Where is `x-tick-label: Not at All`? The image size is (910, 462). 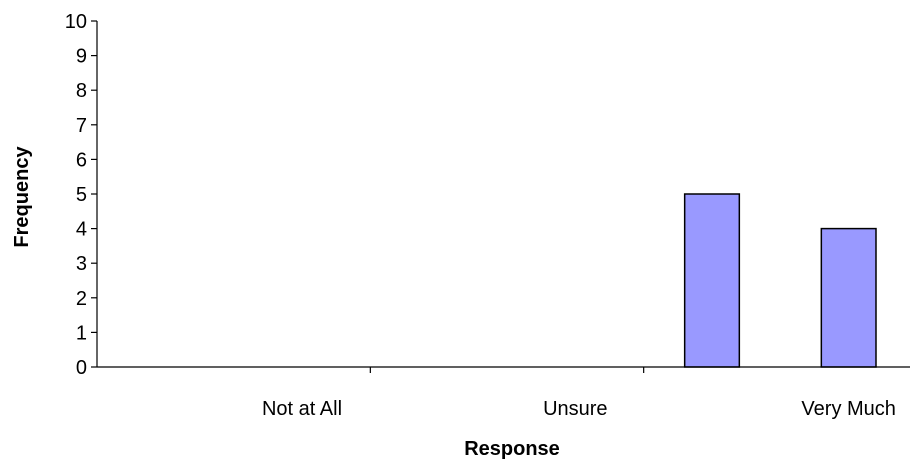
x-tick-label: Not at All is located at coordinates (302, 409).